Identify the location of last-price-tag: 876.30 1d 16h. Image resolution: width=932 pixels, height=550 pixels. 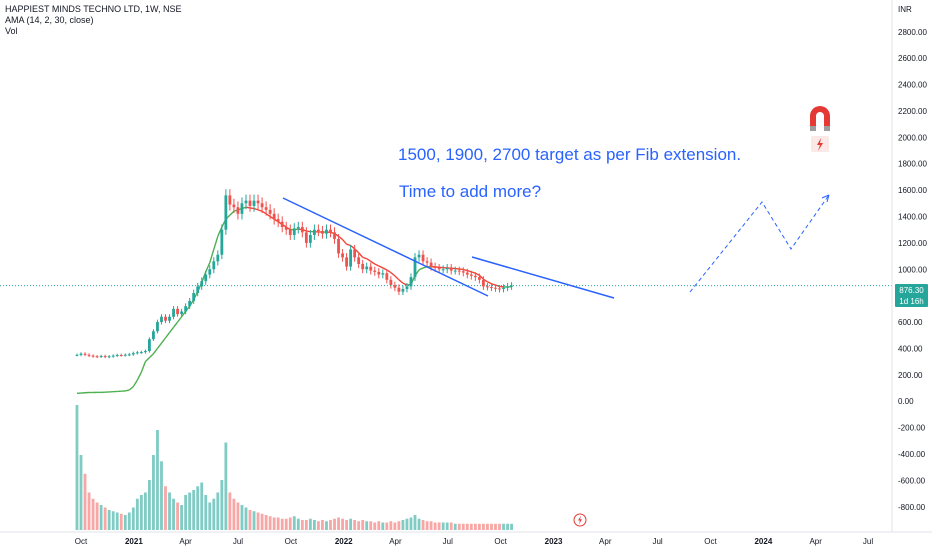
(911, 295).